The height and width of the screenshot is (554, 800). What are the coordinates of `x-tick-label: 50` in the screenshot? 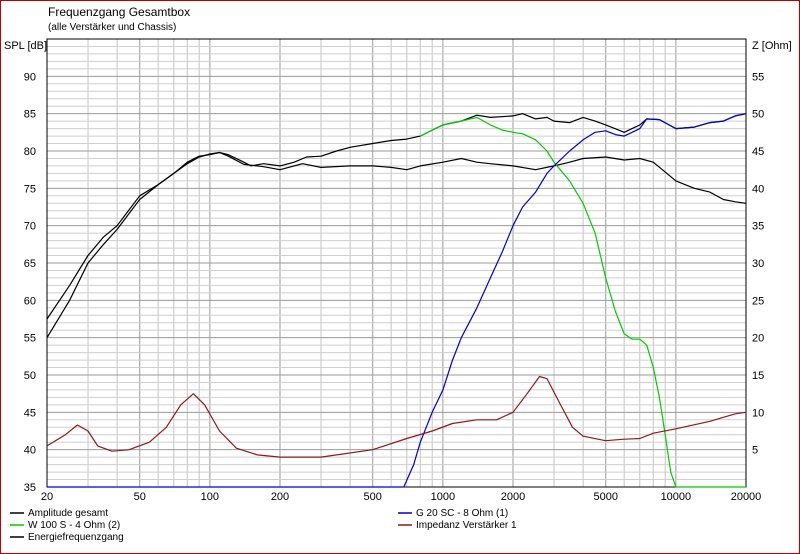 It's located at (140, 497).